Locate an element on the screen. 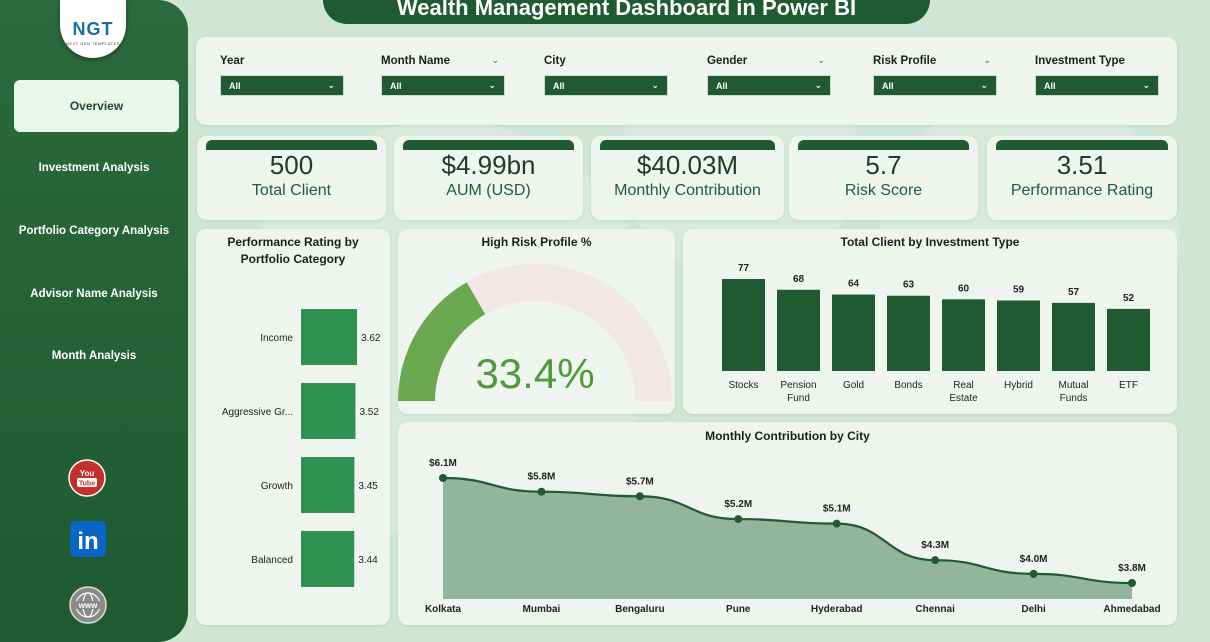 Image resolution: width=1210 pixels, height=642 pixels. data-label: $4.3M is located at coordinates (935, 545).